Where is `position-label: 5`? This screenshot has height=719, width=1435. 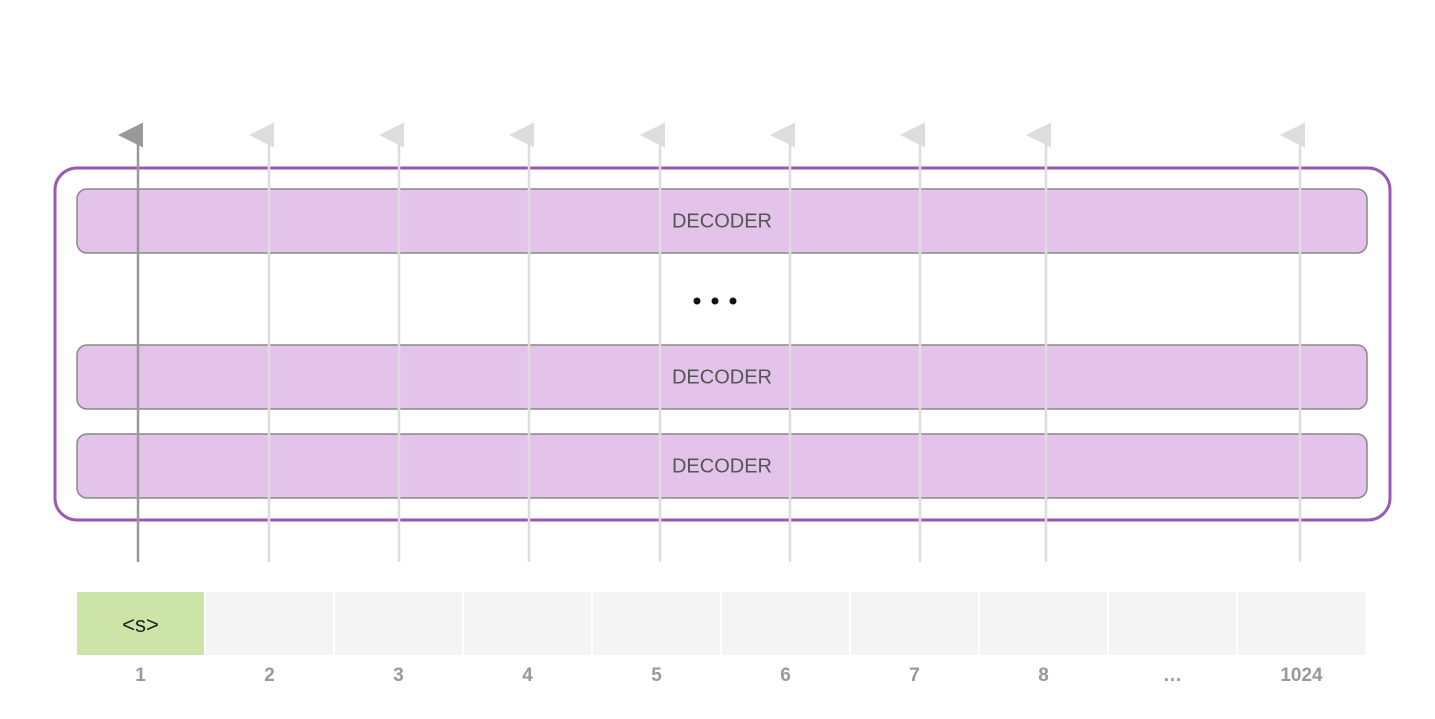
position-label: 5 is located at coordinates (656, 675).